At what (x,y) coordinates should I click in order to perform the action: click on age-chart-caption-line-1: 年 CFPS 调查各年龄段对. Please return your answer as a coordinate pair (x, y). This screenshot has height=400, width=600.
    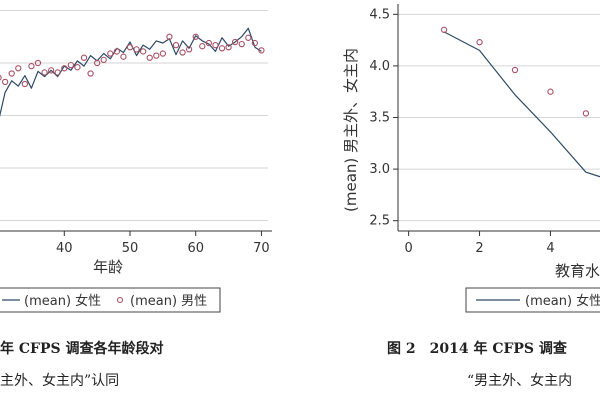
    Looking at the image, I should click on (81, 348).